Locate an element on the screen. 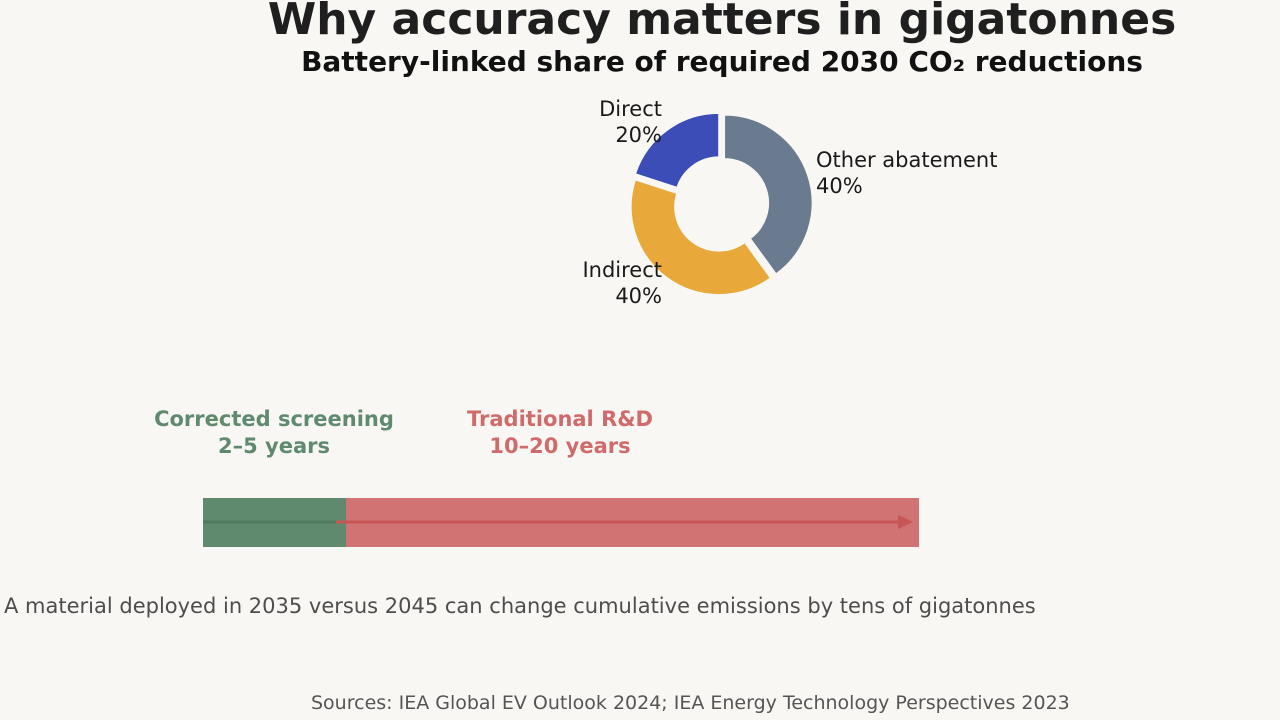  slice-name-other-abatement: Other abatement is located at coordinates (907, 160).